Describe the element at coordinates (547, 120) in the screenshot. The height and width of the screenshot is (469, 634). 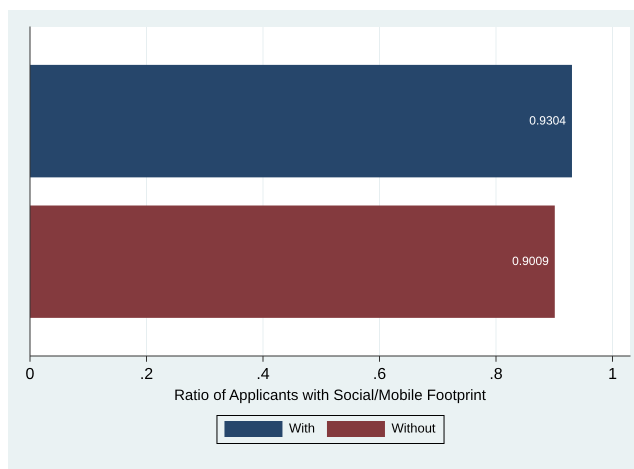
I see `data-label: 0.9304` at that location.